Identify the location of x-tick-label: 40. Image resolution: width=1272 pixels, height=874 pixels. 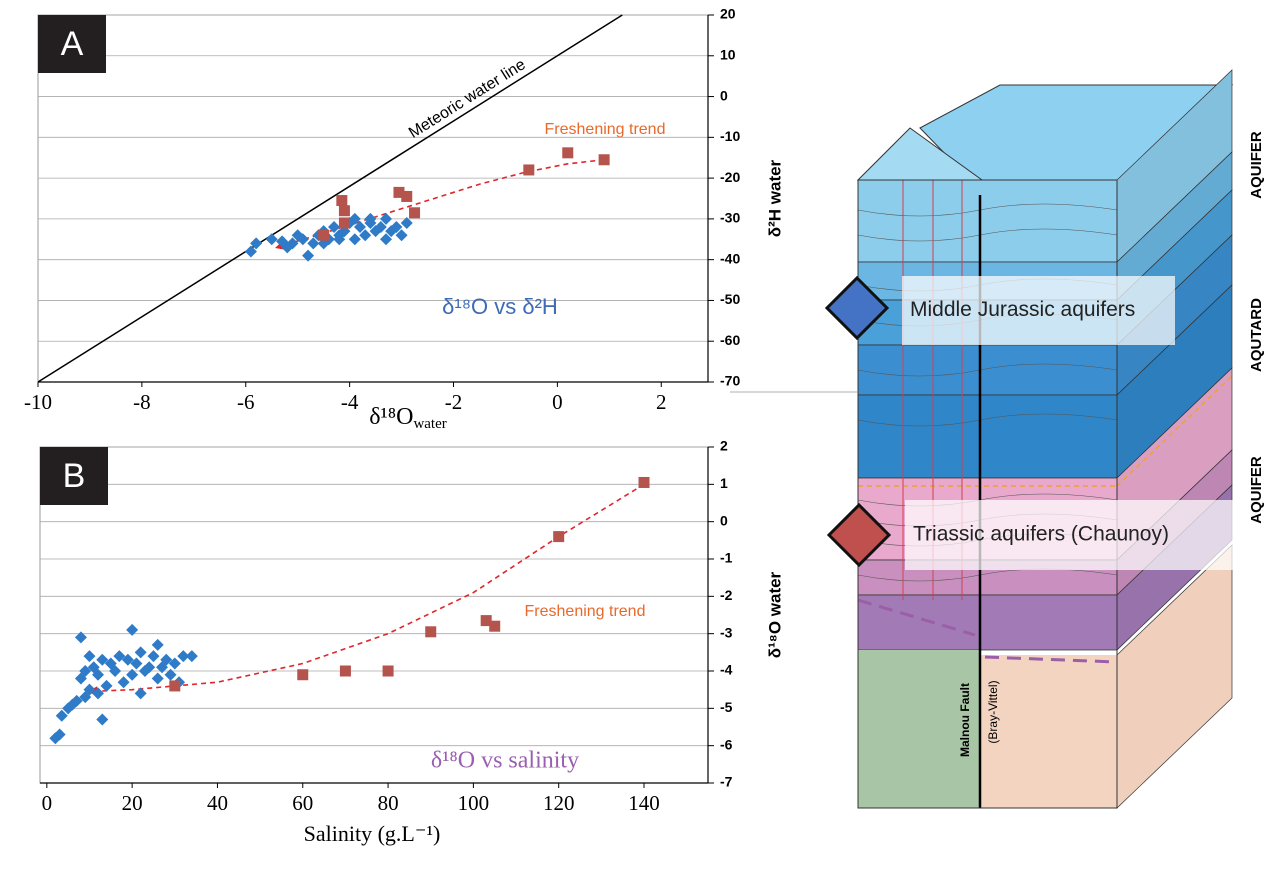
(217, 803).